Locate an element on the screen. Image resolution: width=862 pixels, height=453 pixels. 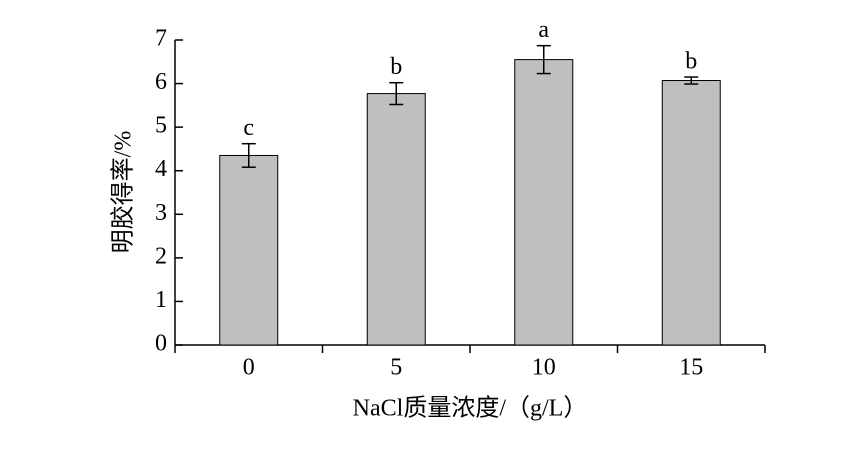
x-tick-label: 10 is located at coordinates (544, 368).